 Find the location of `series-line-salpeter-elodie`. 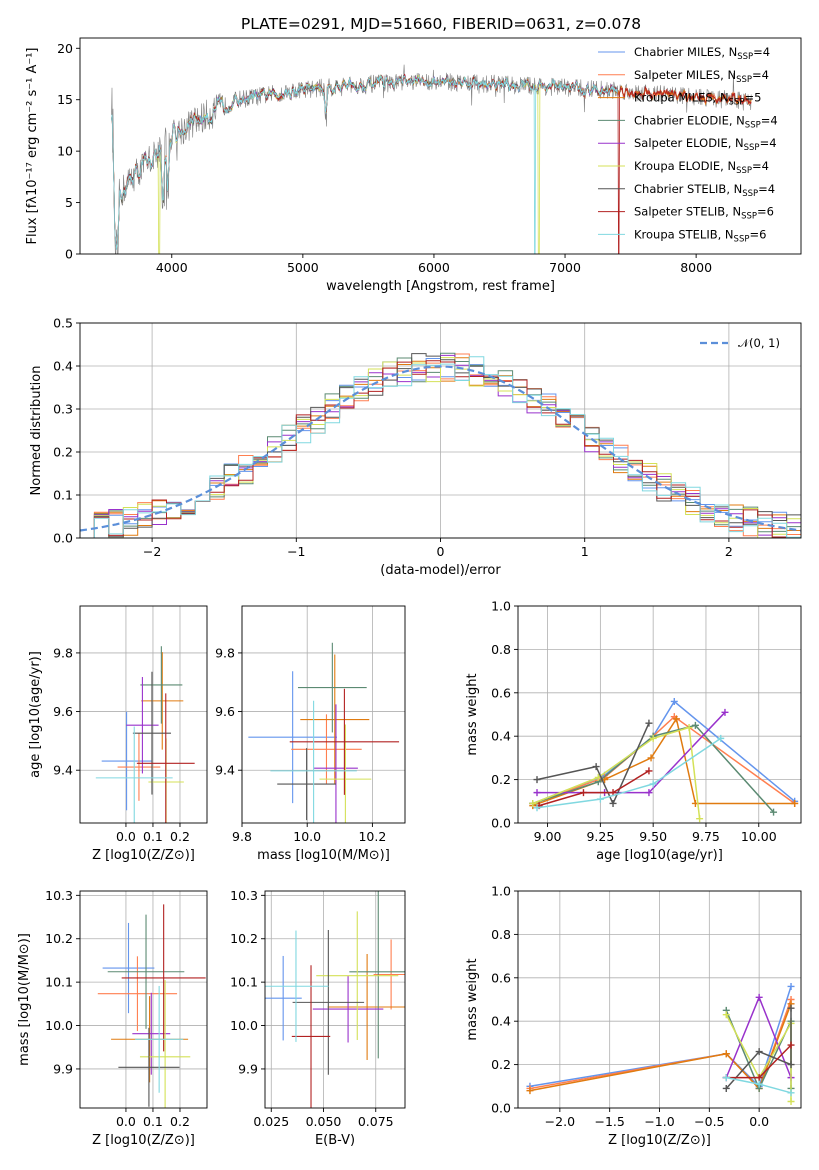

series-line-salpeter-elodie is located at coordinates (631, 752).